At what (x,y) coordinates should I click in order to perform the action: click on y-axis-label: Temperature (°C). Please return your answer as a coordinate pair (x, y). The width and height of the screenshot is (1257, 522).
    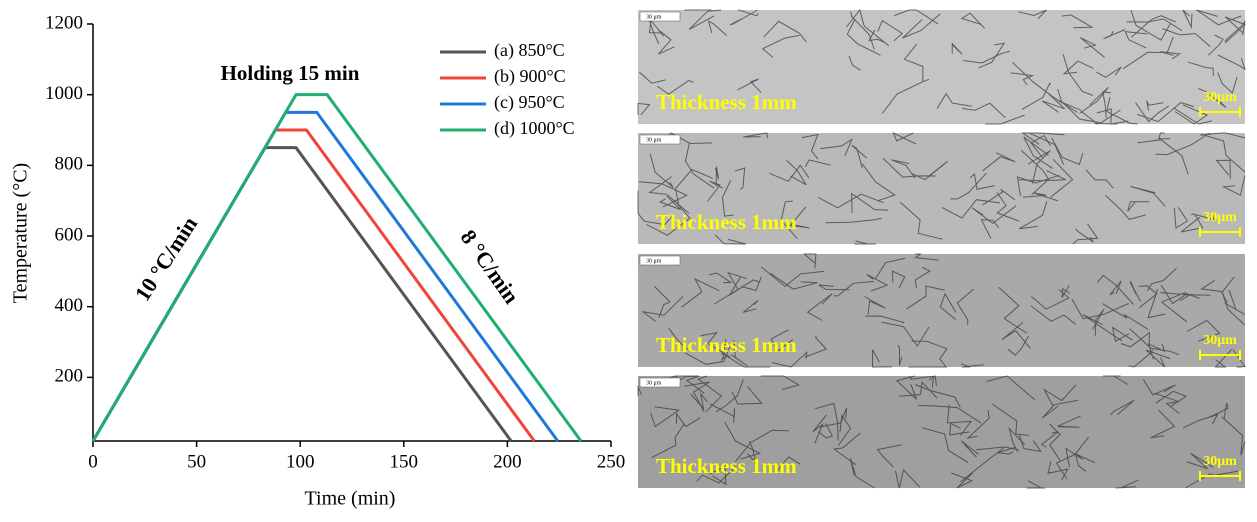
    Looking at the image, I should click on (21, 233).